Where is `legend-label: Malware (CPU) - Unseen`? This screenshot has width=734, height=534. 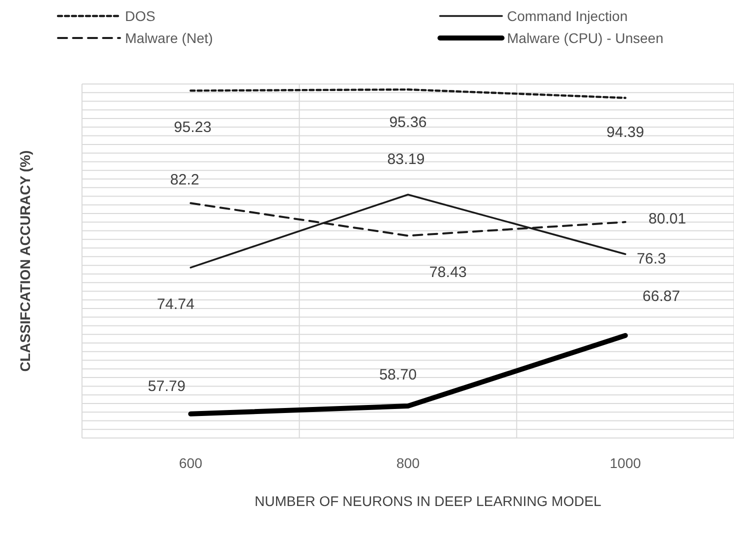
legend-label: Malware (CPU) - Unseen is located at coordinates (585, 38).